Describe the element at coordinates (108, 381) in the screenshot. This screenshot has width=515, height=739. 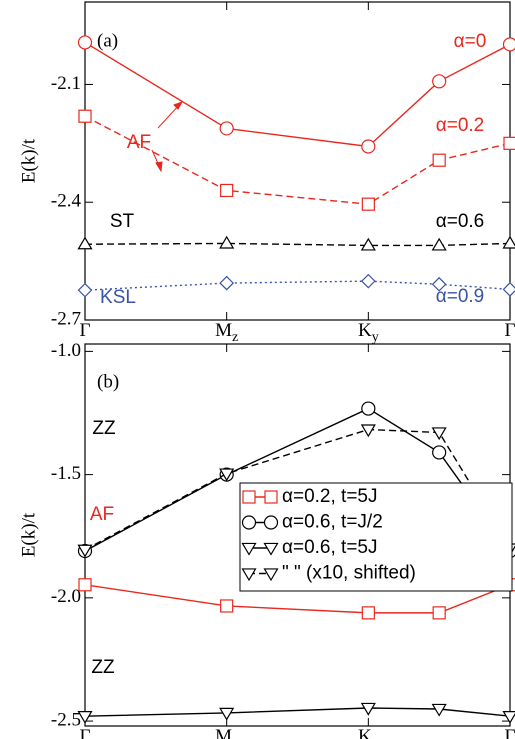
I see `panel-label: (b)` at that location.